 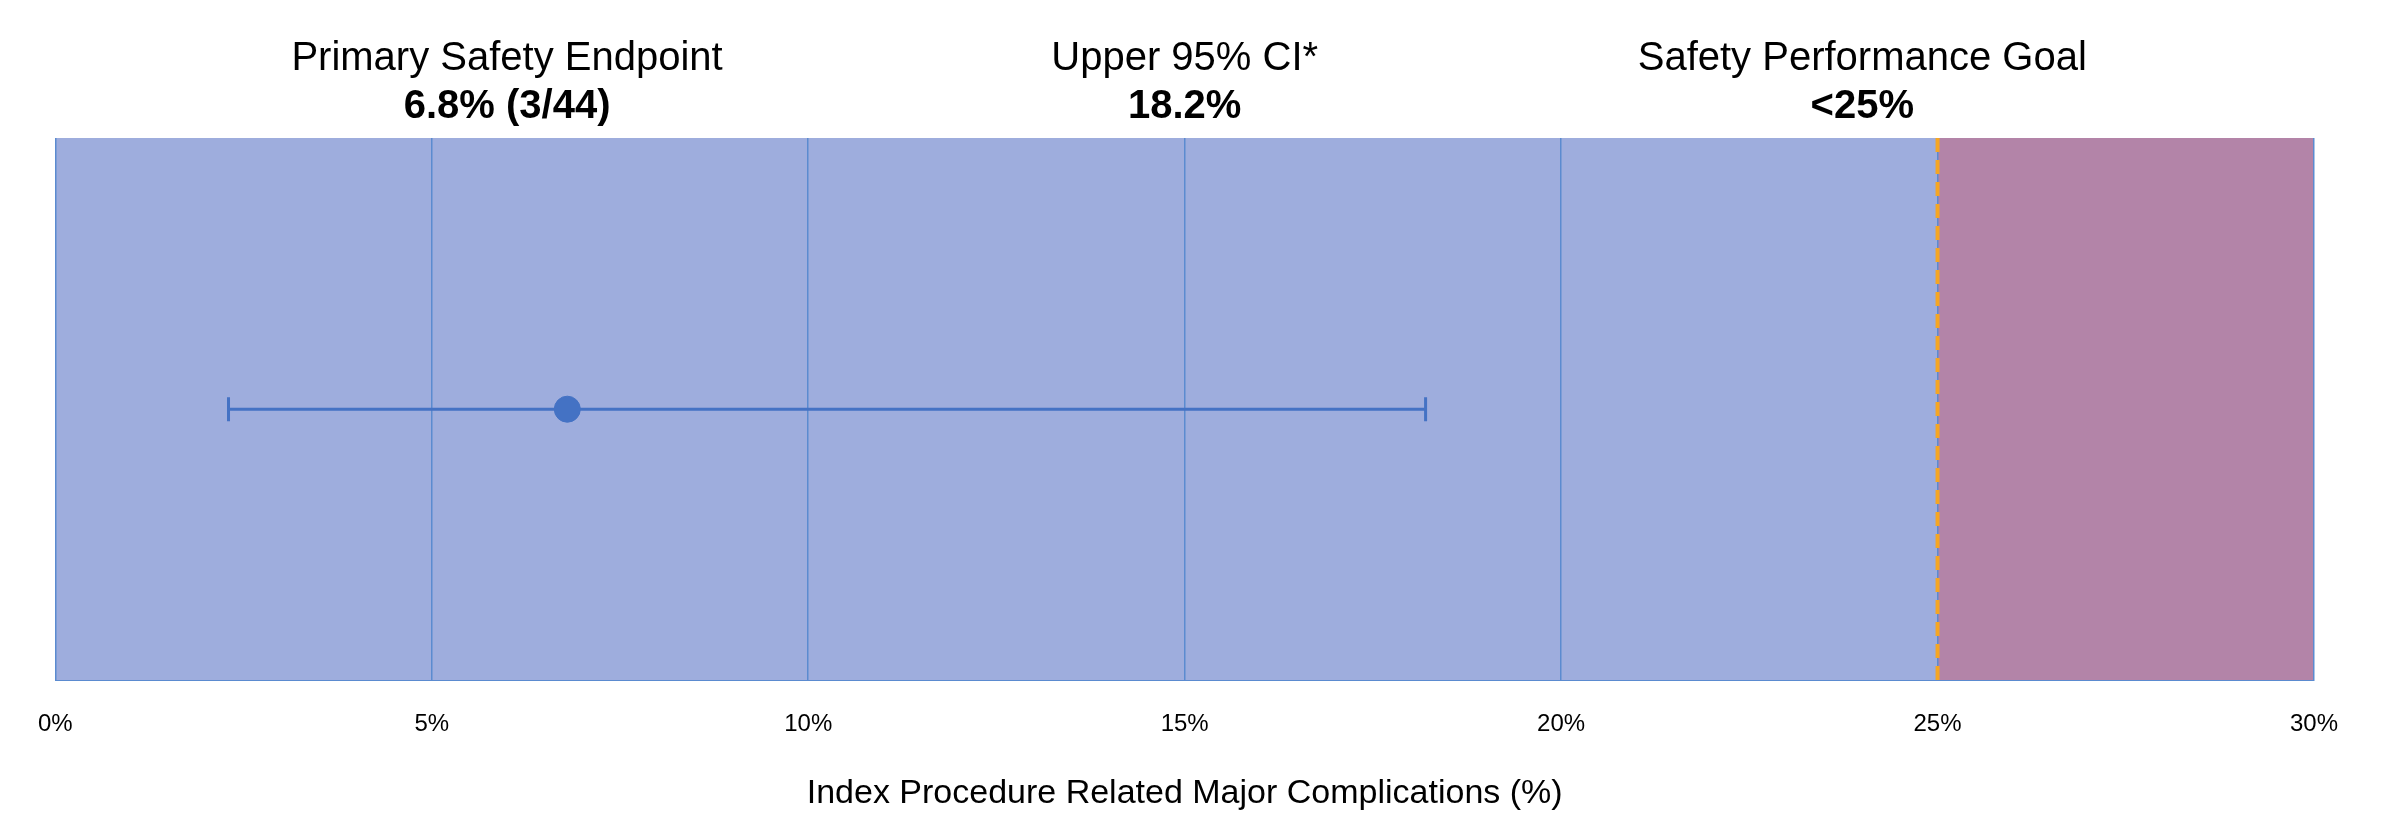 What do you see at coordinates (1184, 723) in the screenshot?
I see `x-tick-label: 15%` at bounding box center [1184, 723].